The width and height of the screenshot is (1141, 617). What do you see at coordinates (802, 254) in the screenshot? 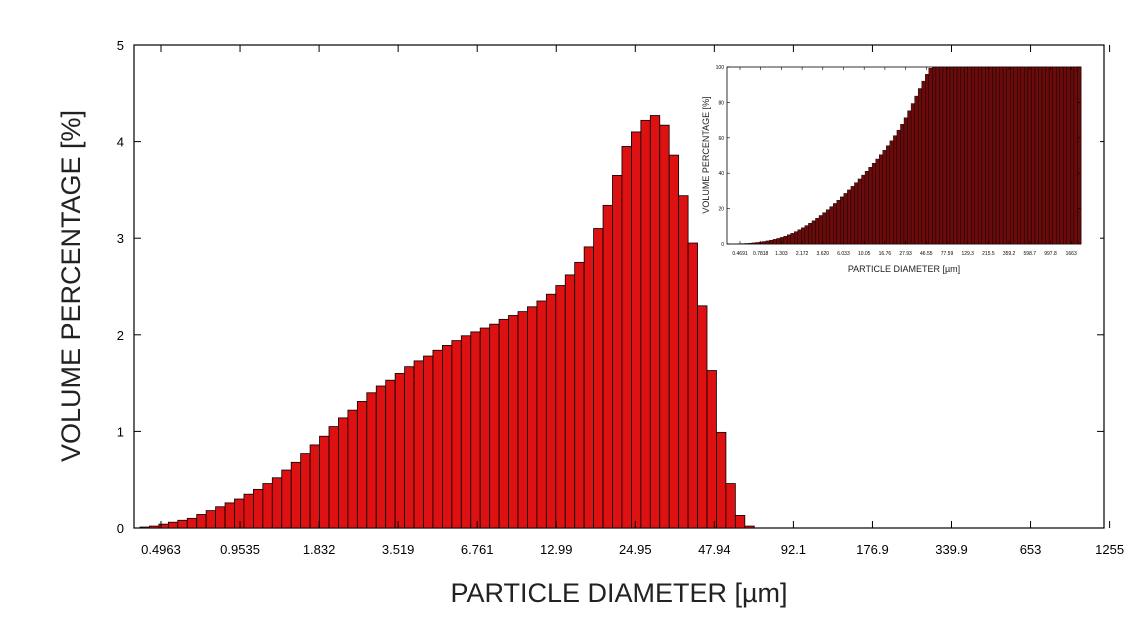
I see `inset-x-tick-label: 2.172` at bounding box center [802, 254].